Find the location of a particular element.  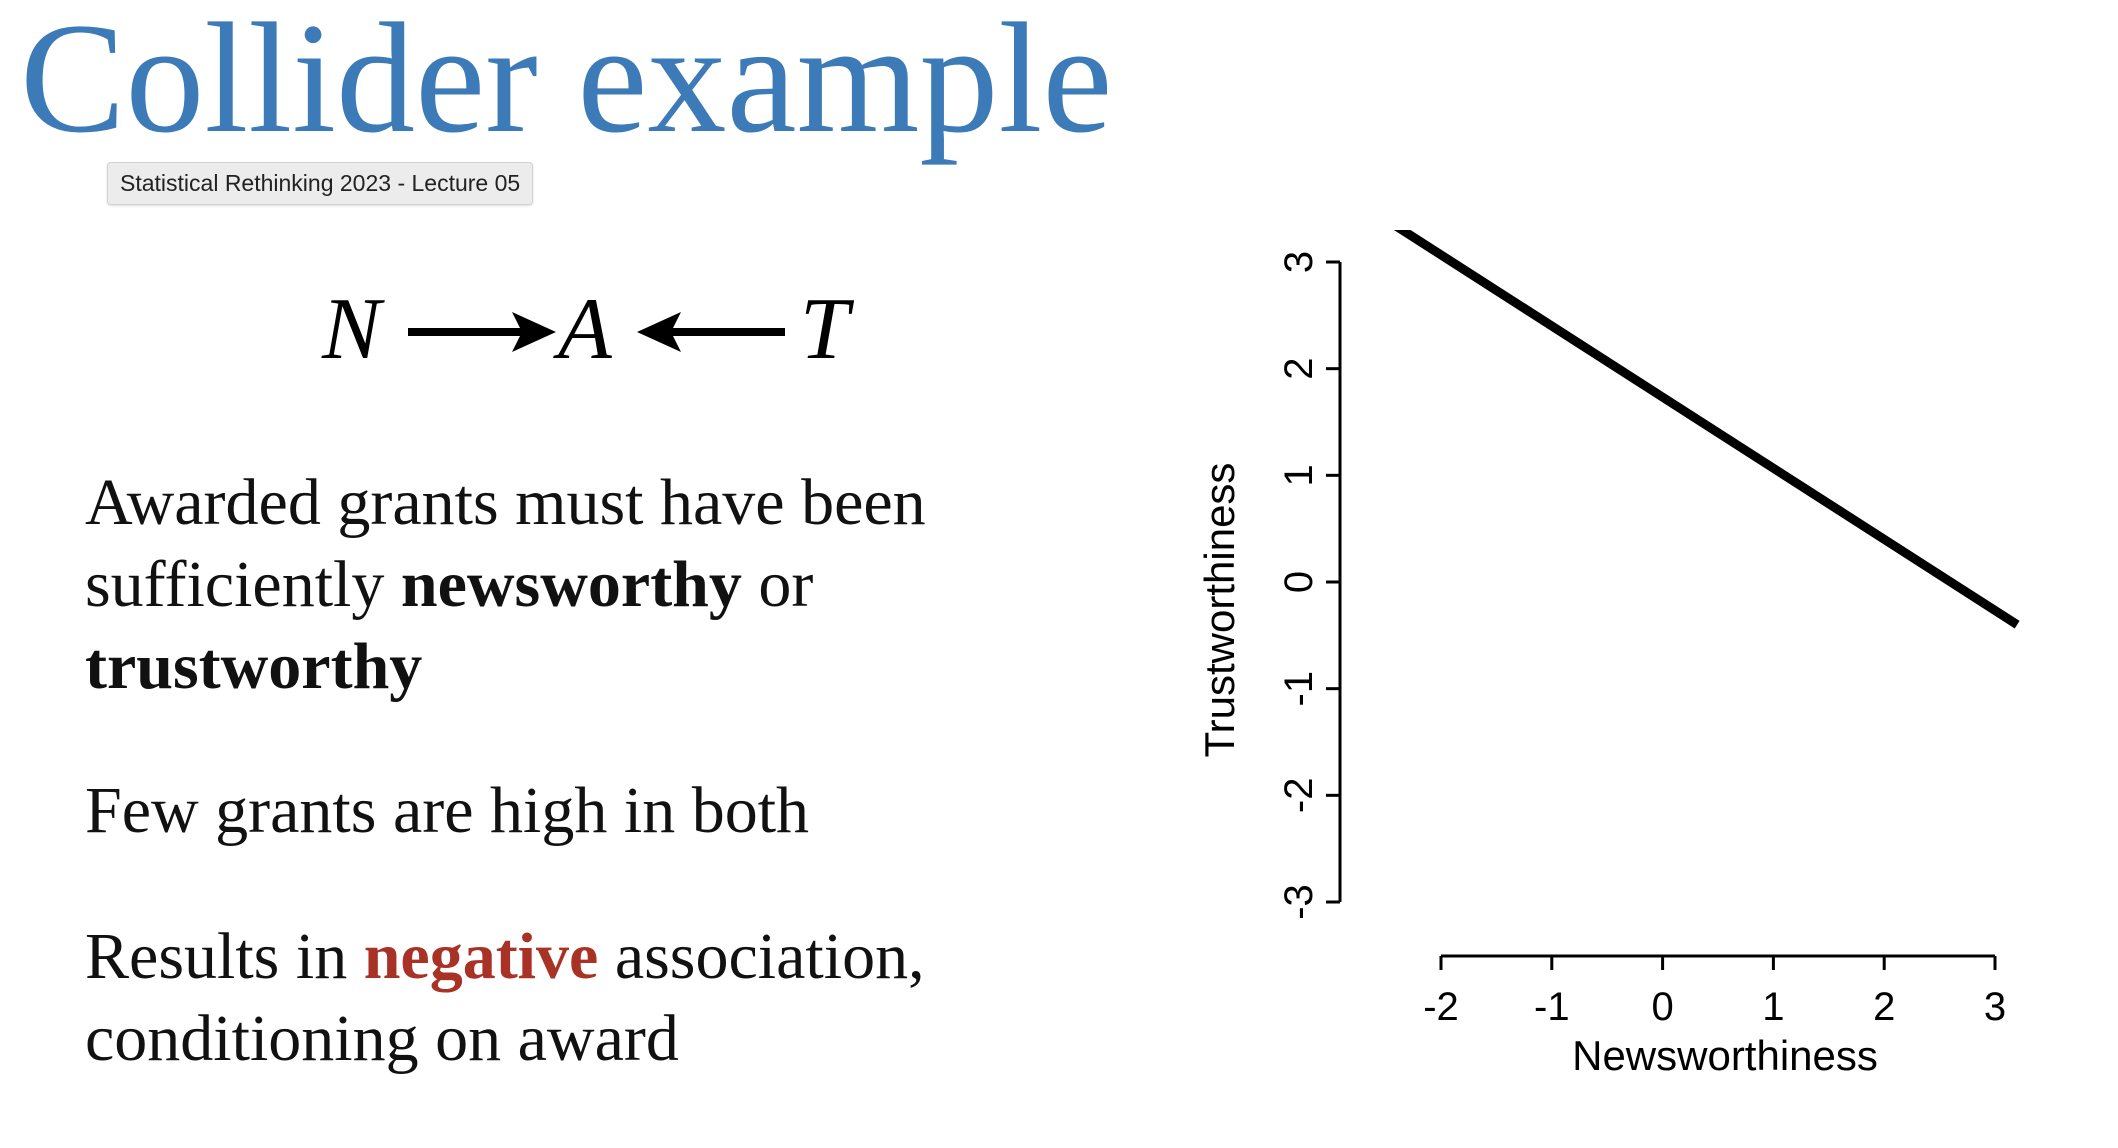

lecture-tag: Statistical Rethinking 2023 - Lecture 05 is located at coordinates (320, 183).